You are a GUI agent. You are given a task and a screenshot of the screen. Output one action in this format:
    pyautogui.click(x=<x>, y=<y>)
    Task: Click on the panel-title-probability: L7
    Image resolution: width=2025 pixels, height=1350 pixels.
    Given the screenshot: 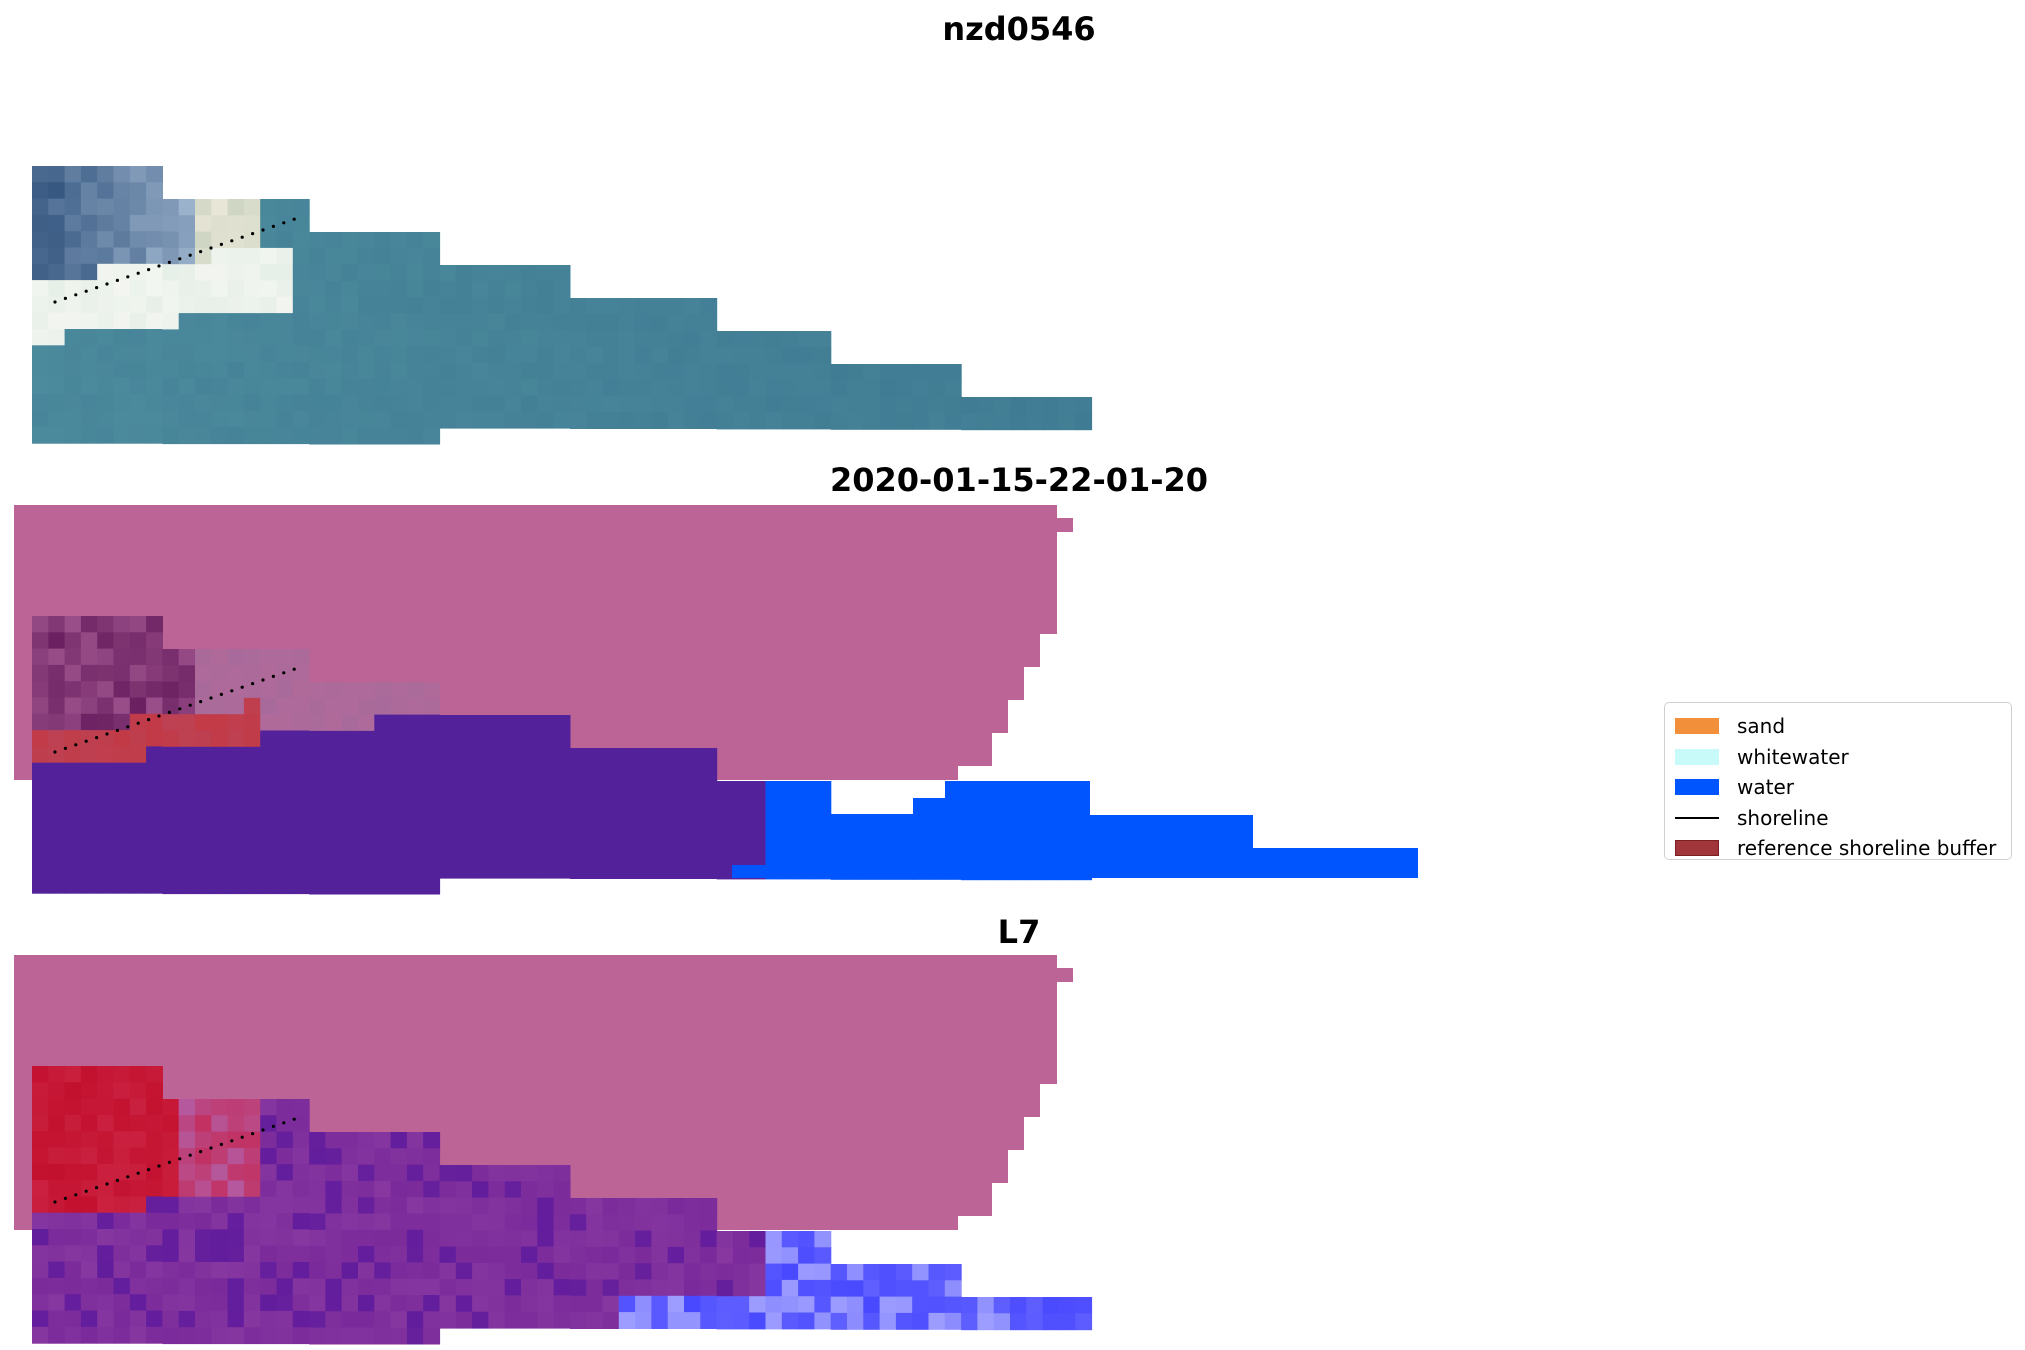 What is the action you would take?
    pyautogui.click(x=1019, y=932)
    